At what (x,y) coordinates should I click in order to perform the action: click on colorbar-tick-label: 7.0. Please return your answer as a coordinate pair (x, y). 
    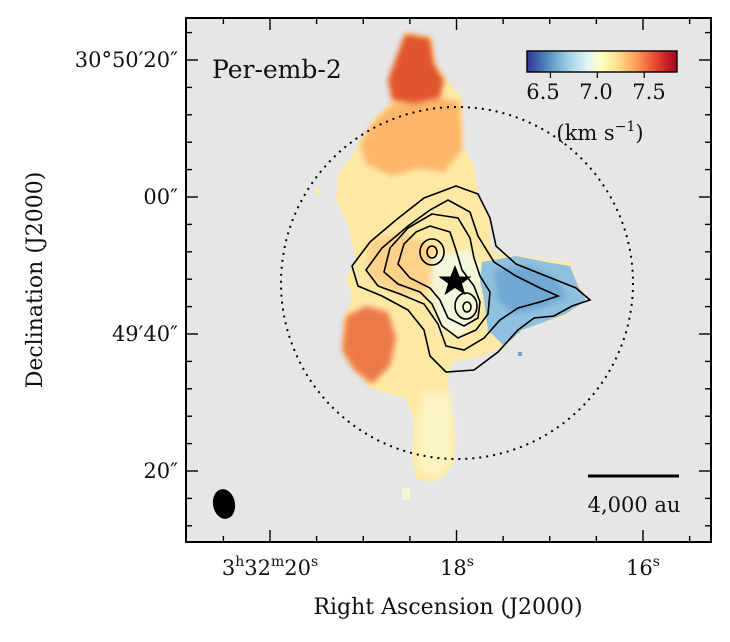
    Looking at the image, I should click on (595, 92).